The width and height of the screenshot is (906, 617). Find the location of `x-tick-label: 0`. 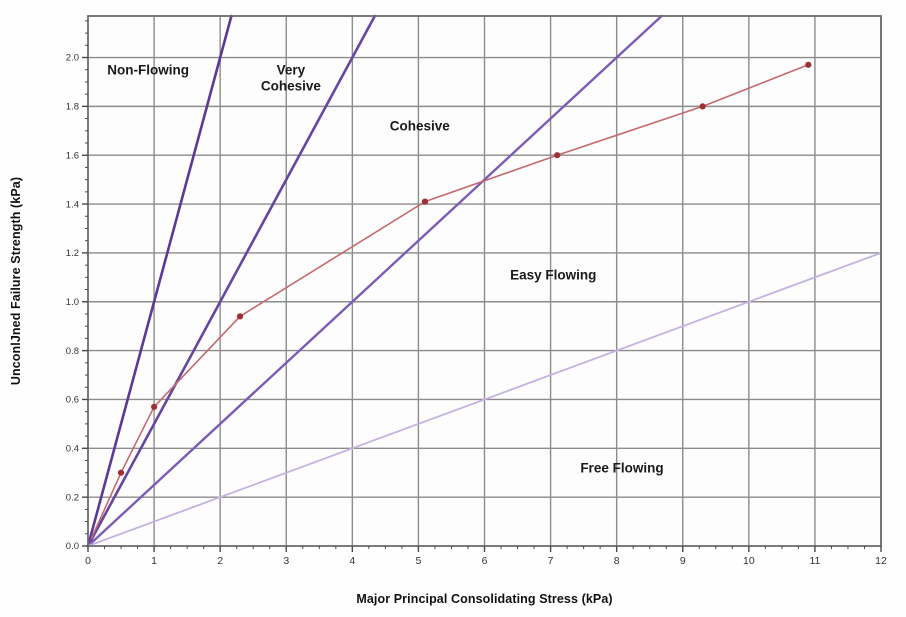

x-tick-label: 0 is located at coordinates (88, 561).